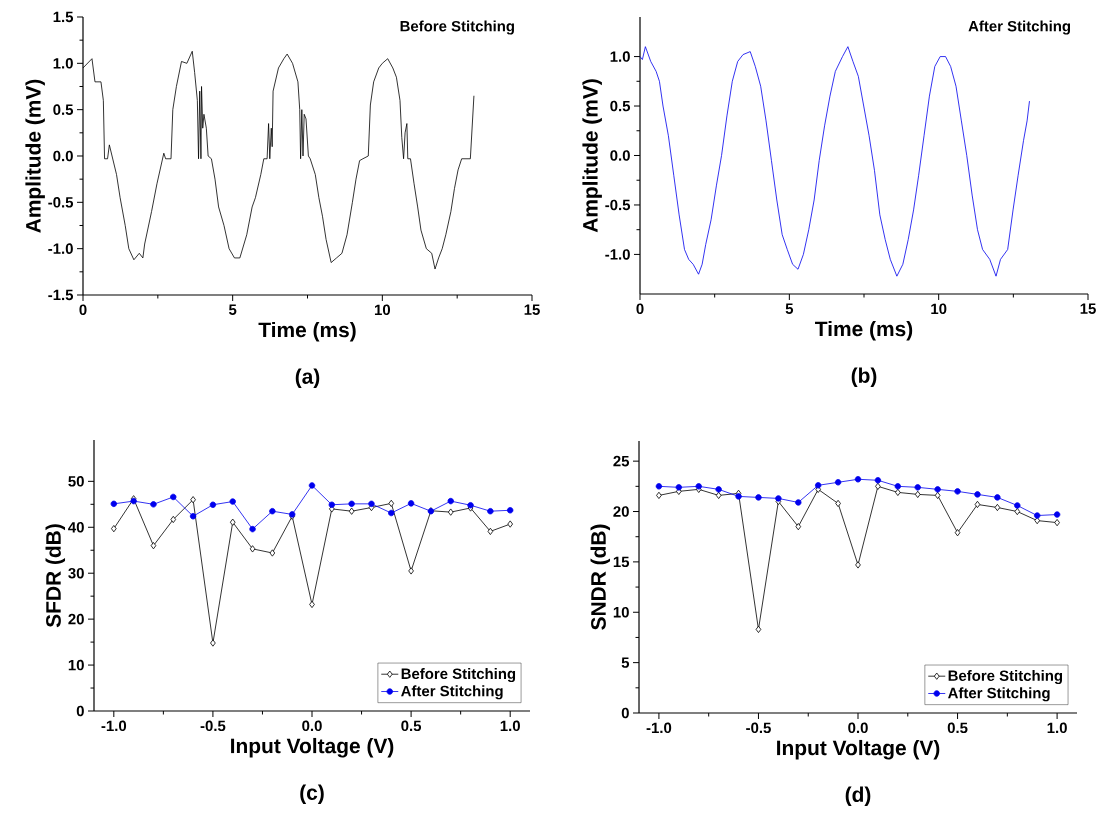 The width and height of the screenshot is (1105, 814). I want to click on y-tick-label: 5, so click(625, 662).